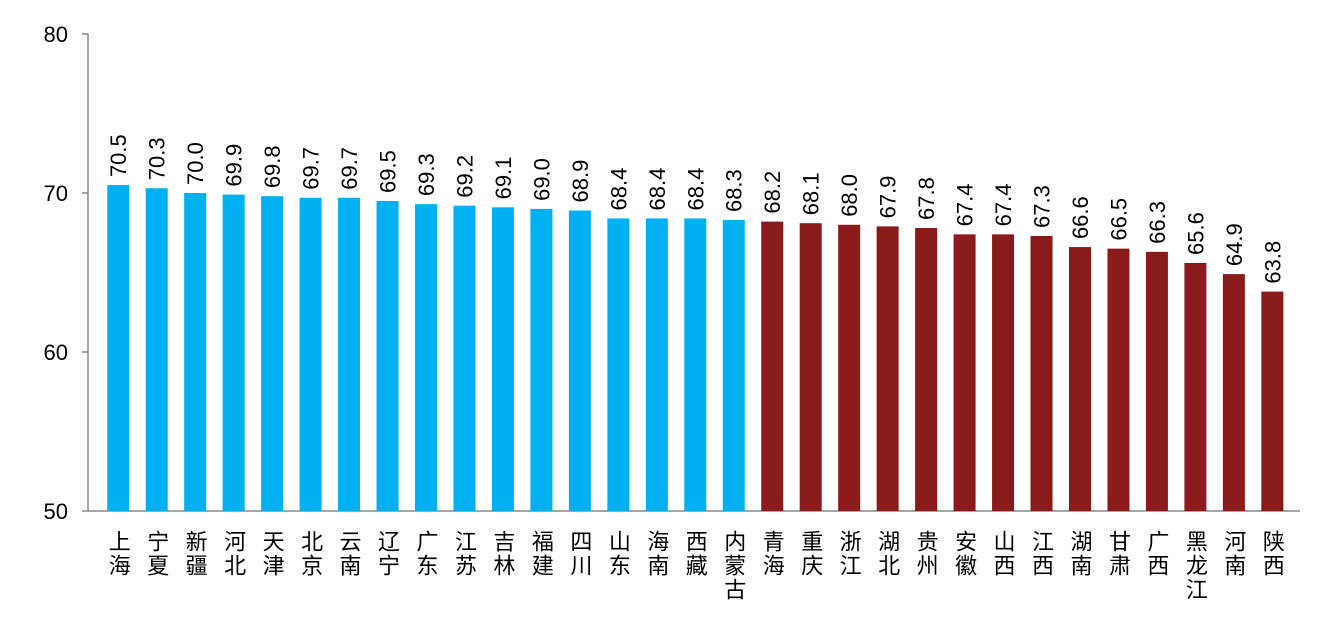  Describe the element at coordinates (234, 165) in the screenshot. I see `value-label: 69.9` at that location.